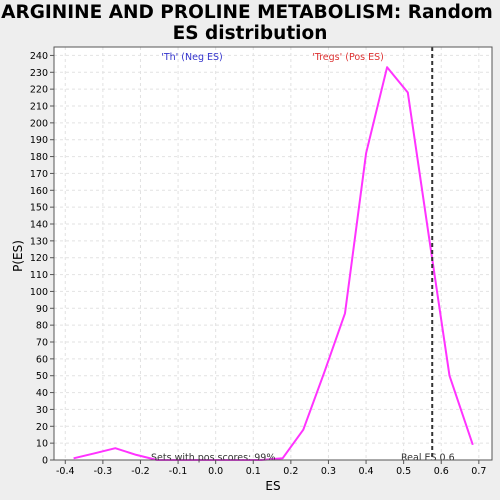 The width and height of the screenshot is (500, 500). What do you see at coordinates (42, 309) in the screenshot?
I see `y-tick-label: 90` at bounding box center [42, 309].